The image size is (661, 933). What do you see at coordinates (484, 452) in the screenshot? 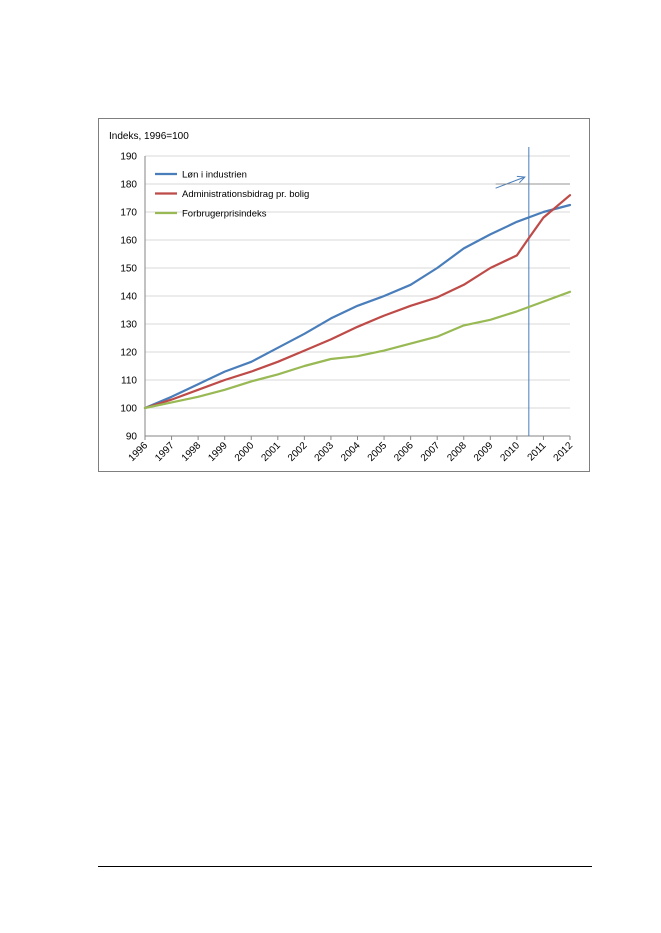
I see `x-tick-label: 2009` at bounding box center [484, 452].